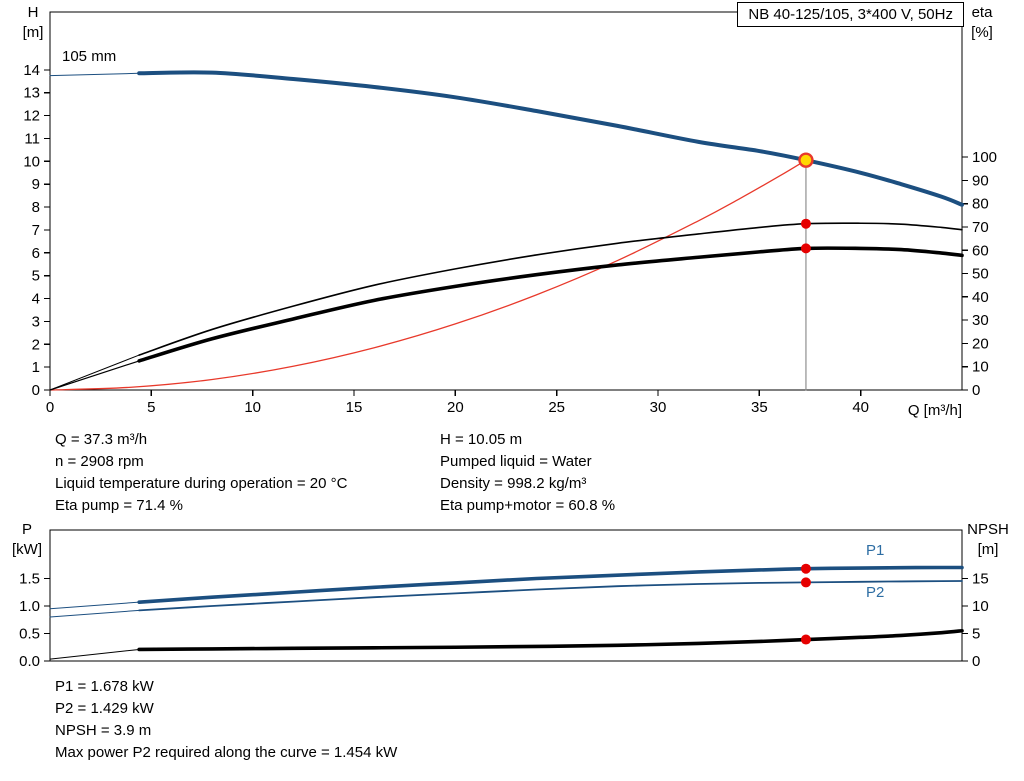  What do you see at coordinates (31, 116) in the screenshot?
I see `left-tick-label: 12` at bounding box center [31, 116].